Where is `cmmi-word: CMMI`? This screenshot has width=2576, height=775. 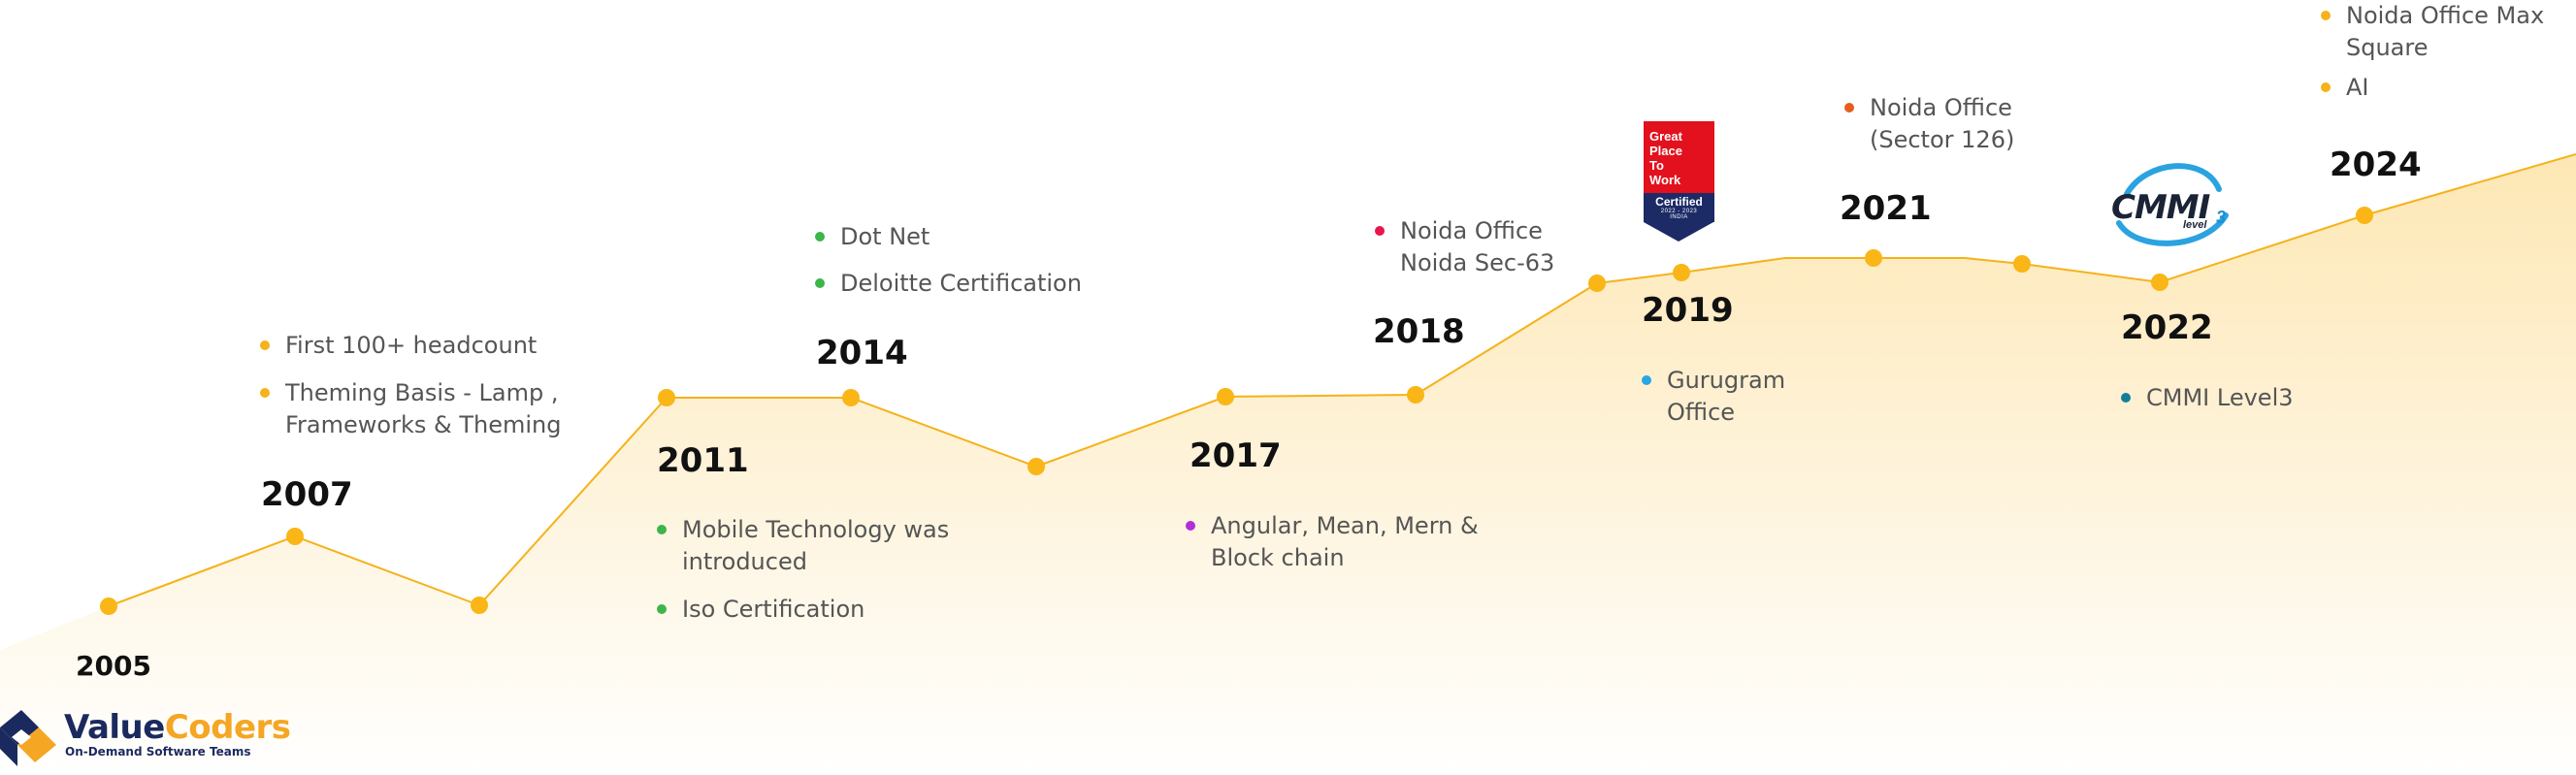
cmmi-word: CMMI is located at coordinates (2160, 207).